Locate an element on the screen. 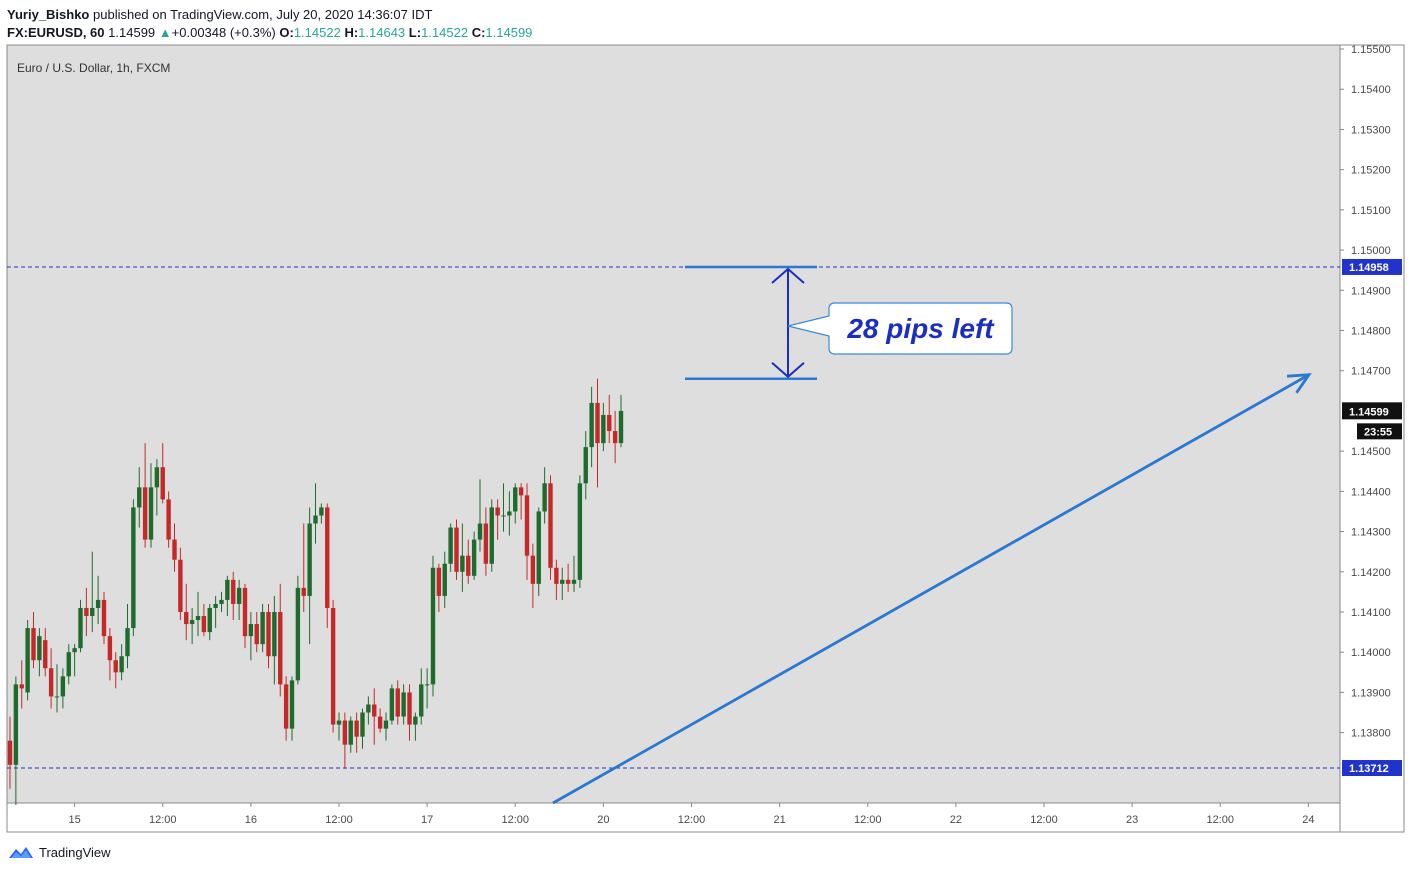 This screenshot has width=1411, height=873. pips-annotation: 28 pips left is located at coordinates (849, 323).